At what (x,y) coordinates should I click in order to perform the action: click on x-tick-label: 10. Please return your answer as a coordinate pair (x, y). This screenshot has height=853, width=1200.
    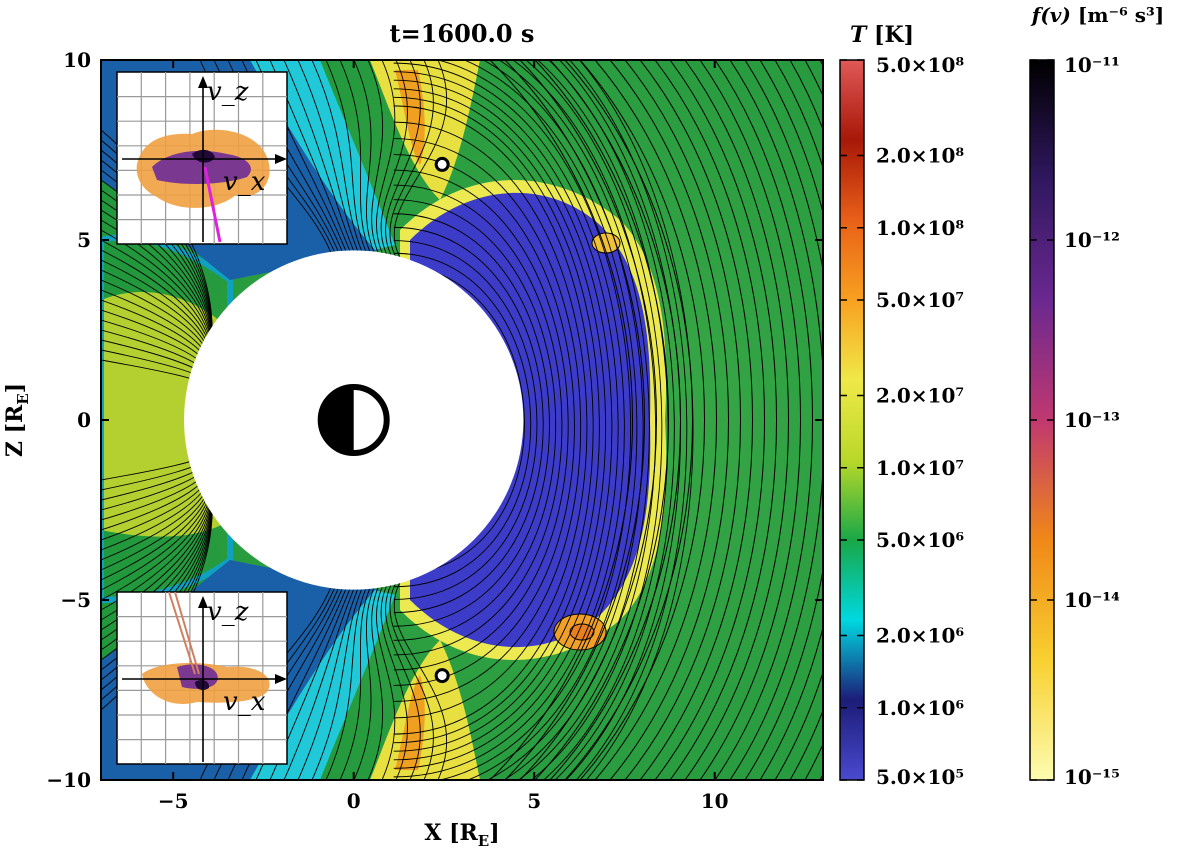
    Looking at the image, I should click on (715, 801).